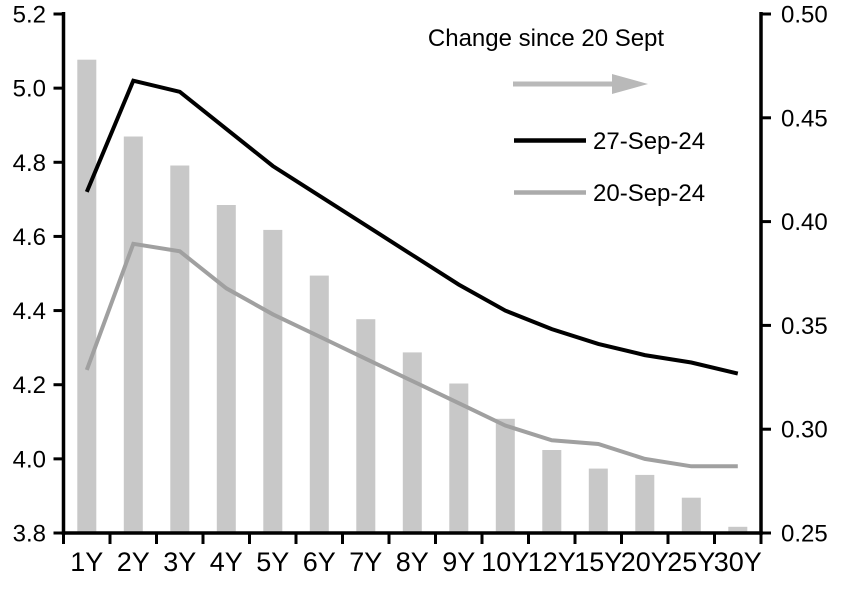  What do you see at coordinates (649, 193) in the screenshot?
I see `legend-label-20-sep: 20-Sep-24` at bounding box center [649, 193].